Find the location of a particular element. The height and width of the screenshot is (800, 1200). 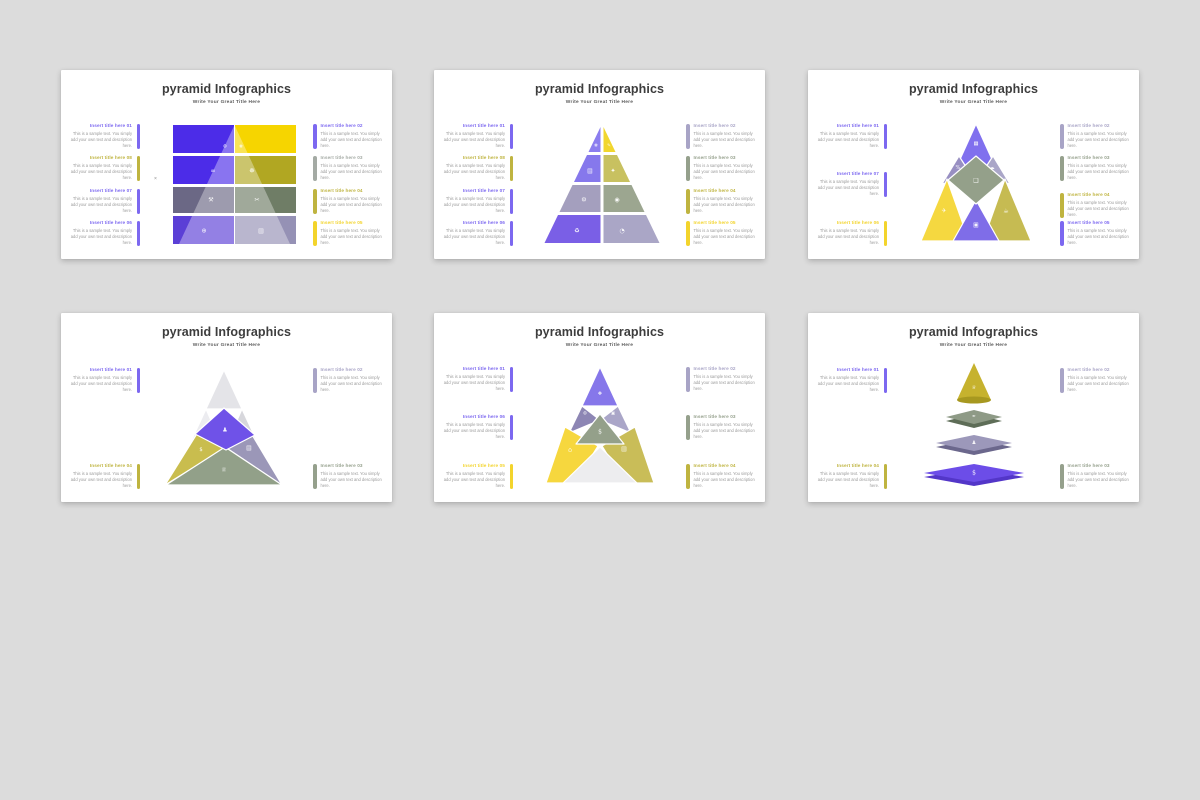

scissors-icon: ✂ is located at coordinates (256, 200).